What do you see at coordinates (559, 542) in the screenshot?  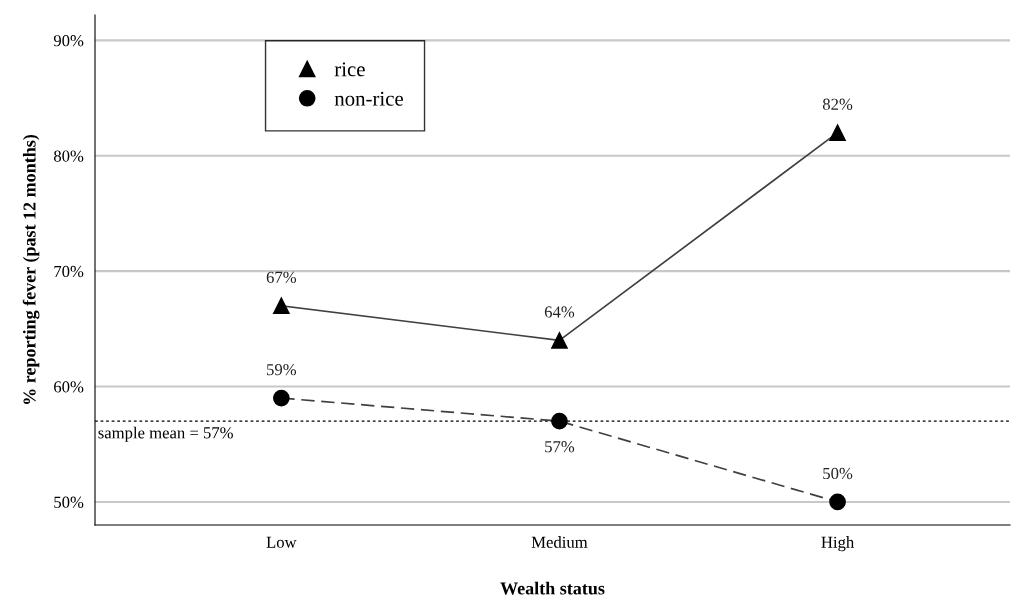 I see `x-tick-label: Medium` at bounding box center [559, 542].